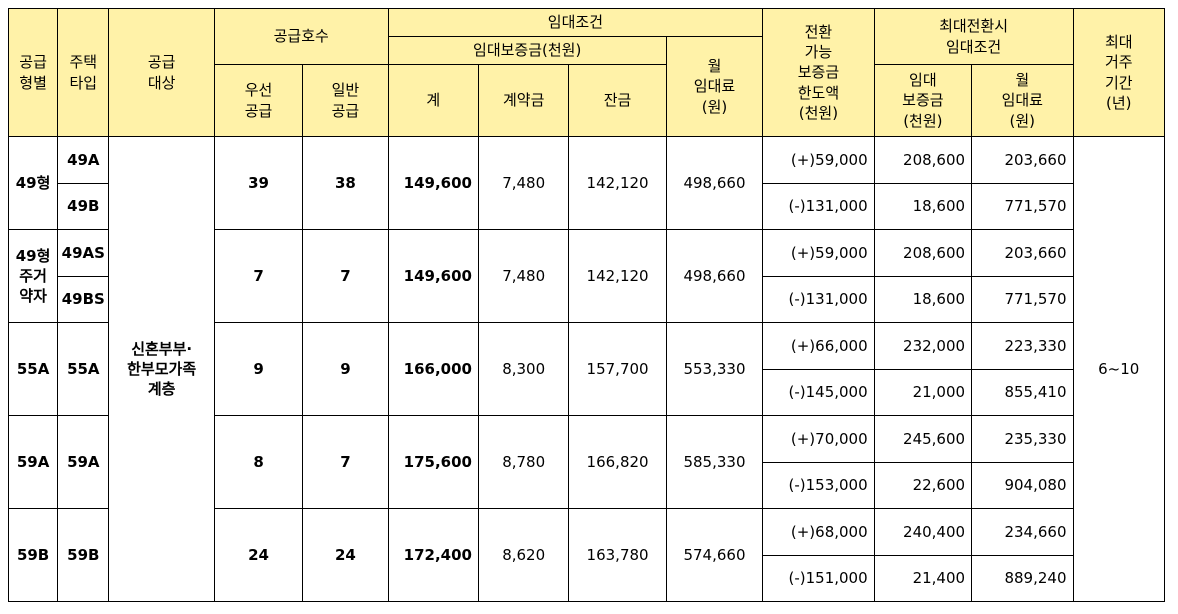 This screenshot has height=614, width=1178. What do you see at coordinates (433, 462) in the screenshot?
I see `deposit-total-cell: 175,600` at bounding box center [433, 462].